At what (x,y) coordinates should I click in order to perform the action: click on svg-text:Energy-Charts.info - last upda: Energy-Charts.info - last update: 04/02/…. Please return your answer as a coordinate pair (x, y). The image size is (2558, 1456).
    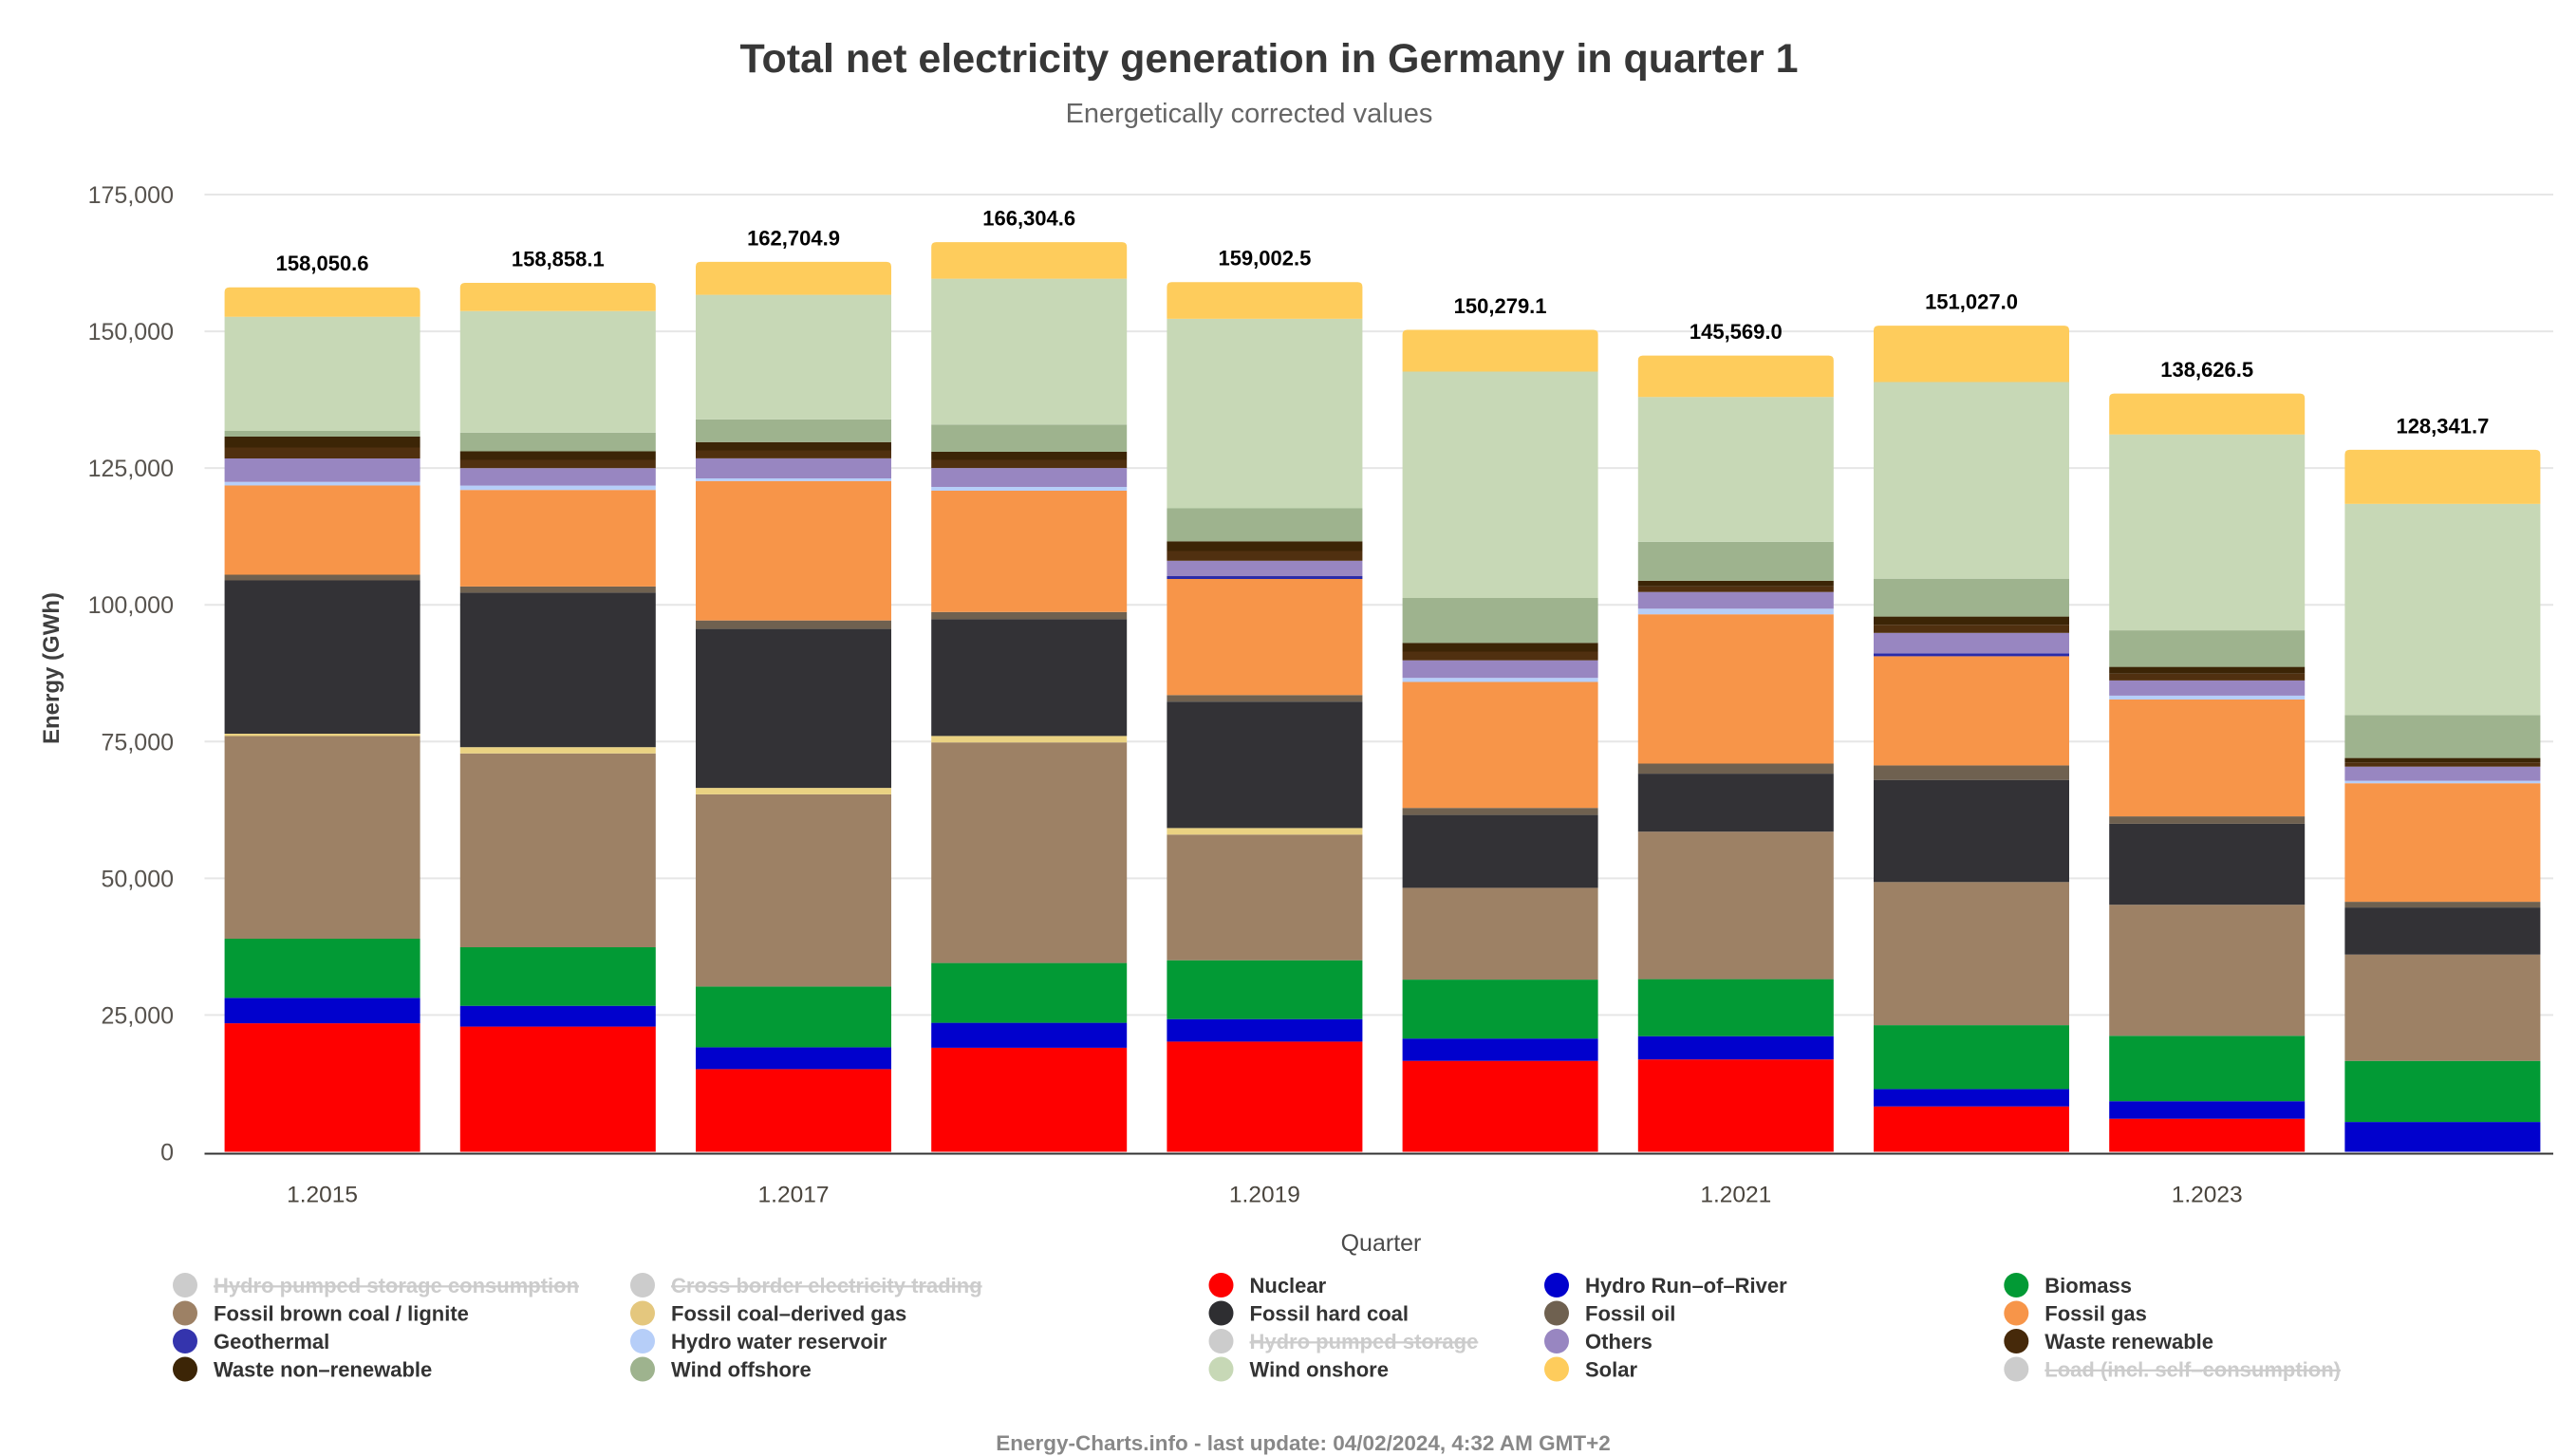
    Looking at the image, I should click on (1303, 1443).